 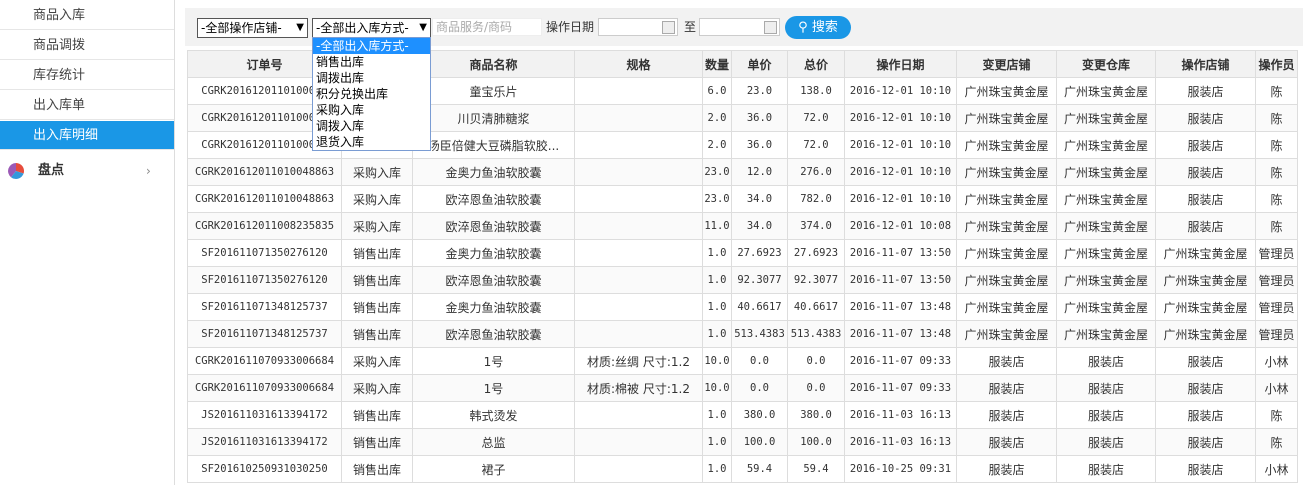 What do you see at coordinates (900, 64) in the screenshot?
I see `column-header: 操作日期` at bounding box center [900, 64].